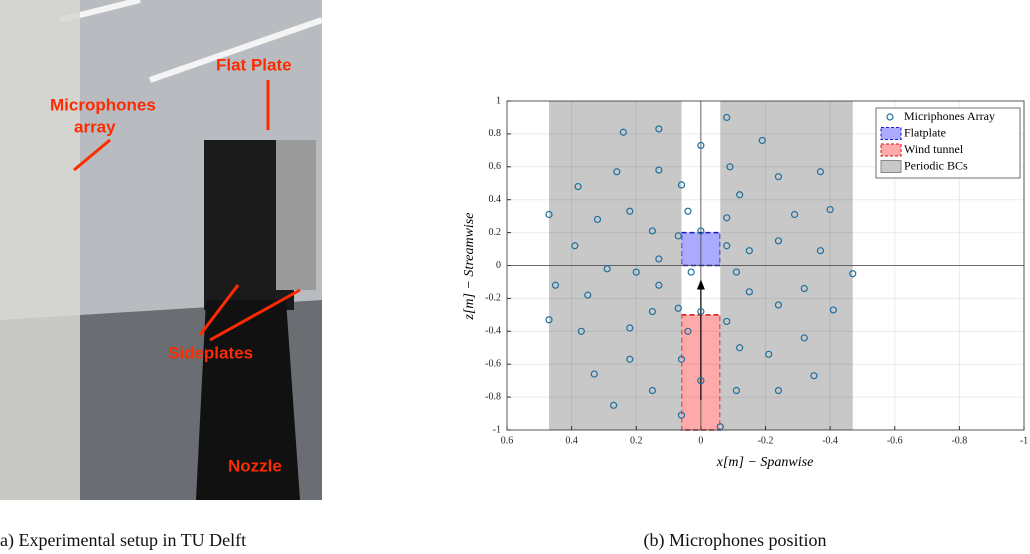 The image size is (1030, 554). What do you see at coordinates (498, 265) in the screenshot?
I see `y-tick-label: 0` at bounding box center [498, 265].